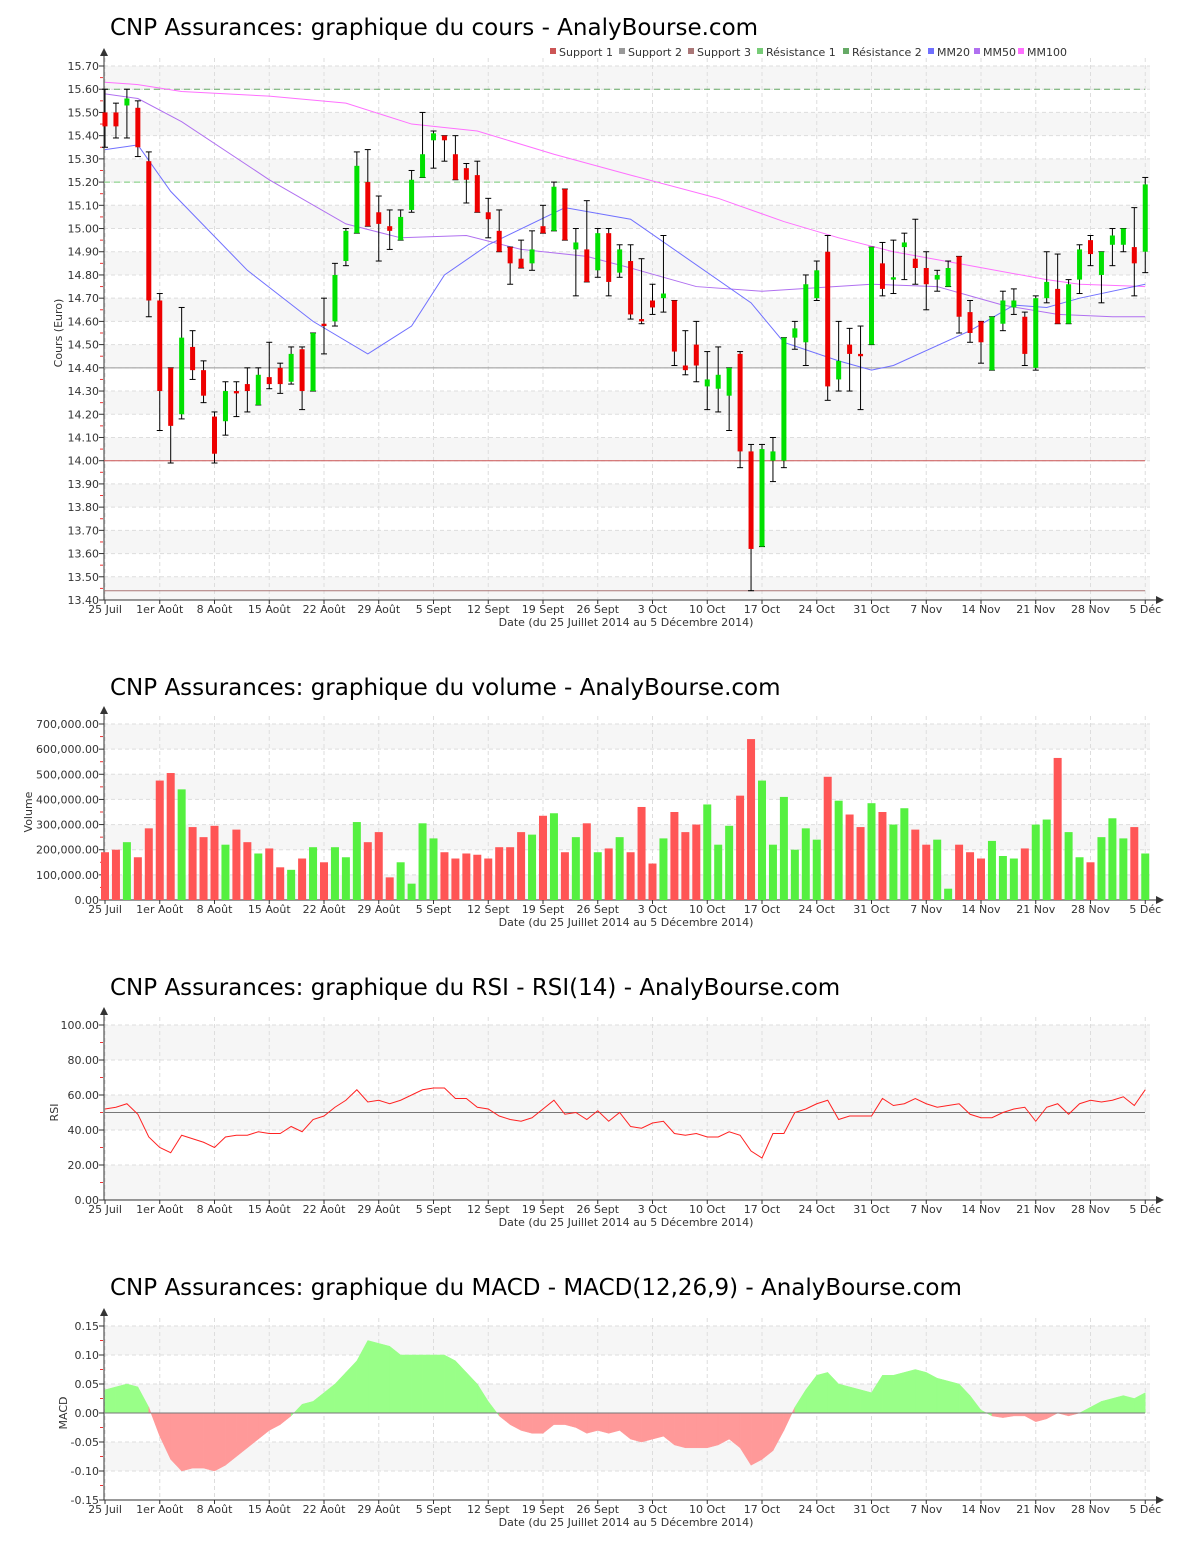 The width and height of the screenshot is (1200, 1550). What do you see at coordinates (543, 1509) in the screenshot?
I see `x-tick-label: 19 Sept` at bounding box center [543, 1509].